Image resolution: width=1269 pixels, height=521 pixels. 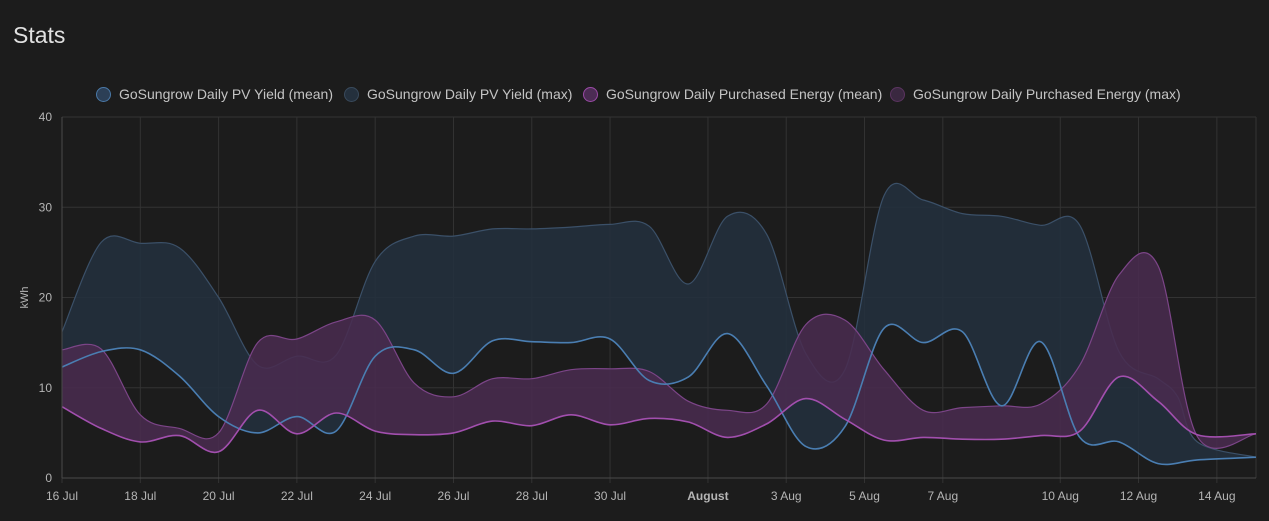 I want to click on x-tick-label: 12 Aug, so click(x=1138, y=496).